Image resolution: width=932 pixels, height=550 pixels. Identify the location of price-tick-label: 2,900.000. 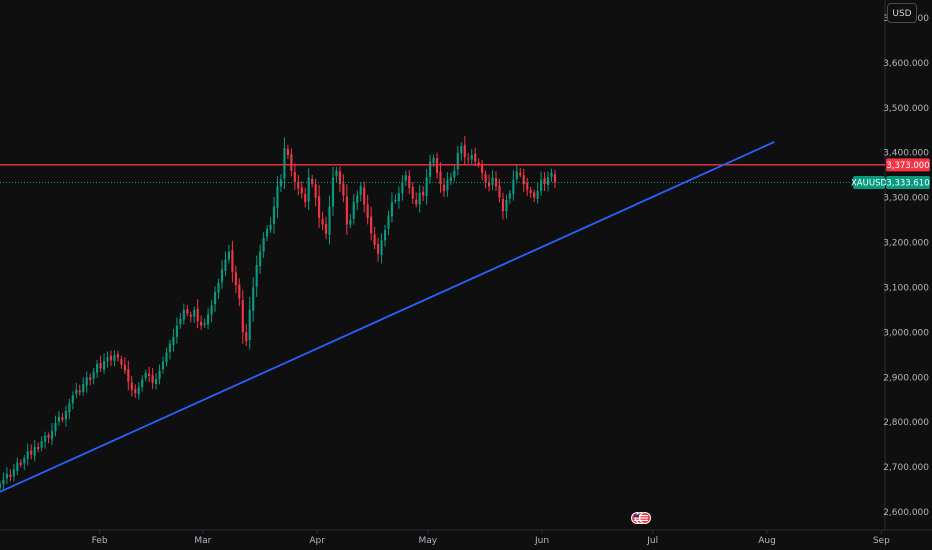
(906, 378).